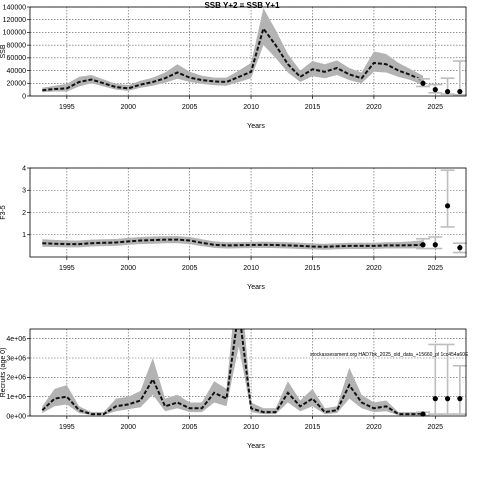 The image size is (480, 485). What do you see at coordinates (3, 212) in the screenshot?
I see `y-axis-label: F3-5` at bounding box center [3, 212].